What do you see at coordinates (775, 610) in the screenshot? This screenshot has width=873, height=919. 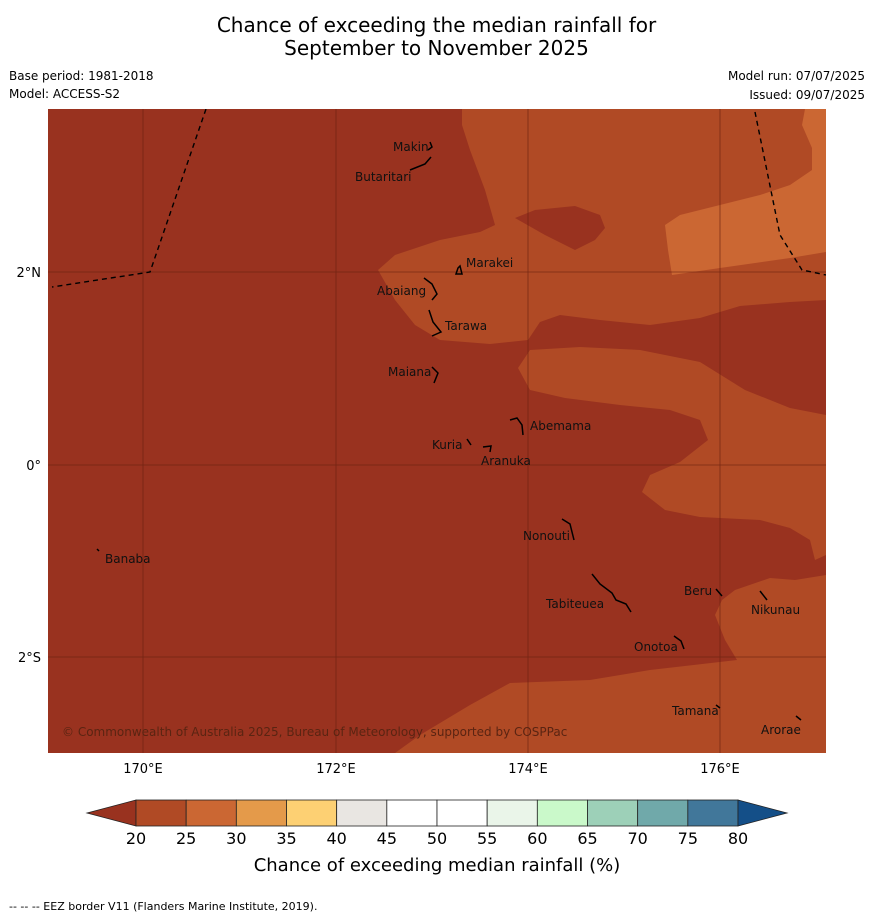 I see `island-label-nikunau: Nikunau` at bounding box center [775, 610].